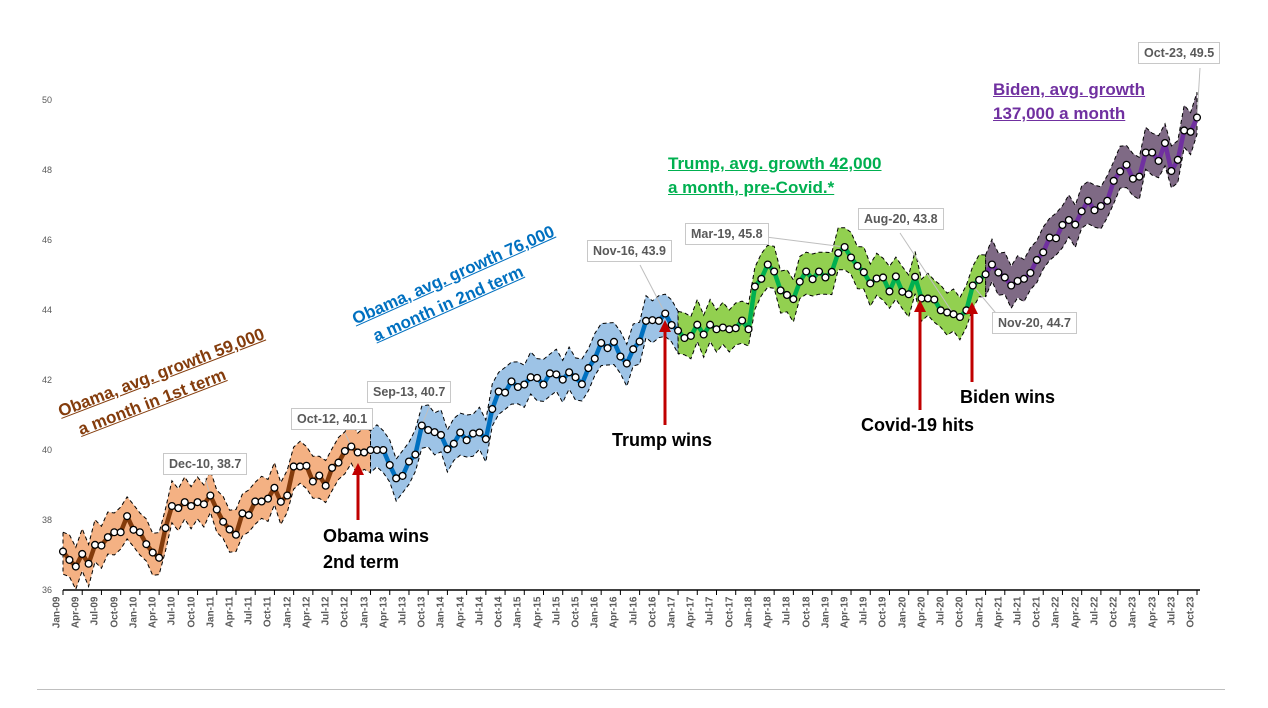  I want to click on x-tick-label: Oct-21, so click(1037, 612).